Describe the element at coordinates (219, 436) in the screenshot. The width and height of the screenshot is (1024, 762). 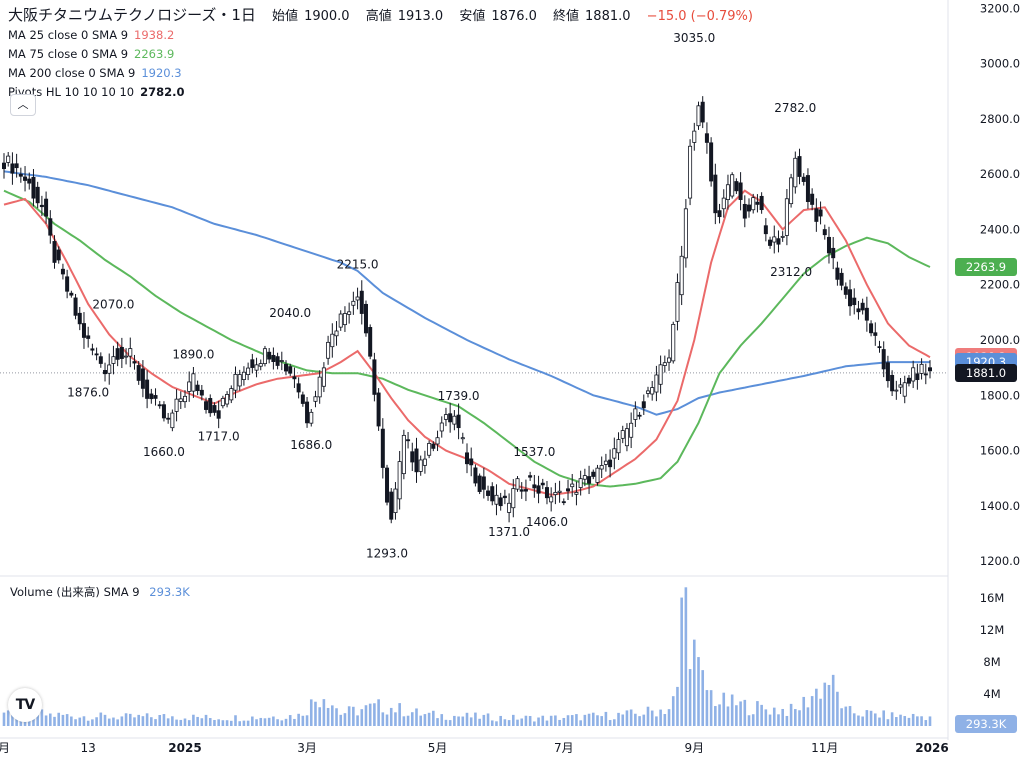
I see `pivot-label: 1717.0` at that location.